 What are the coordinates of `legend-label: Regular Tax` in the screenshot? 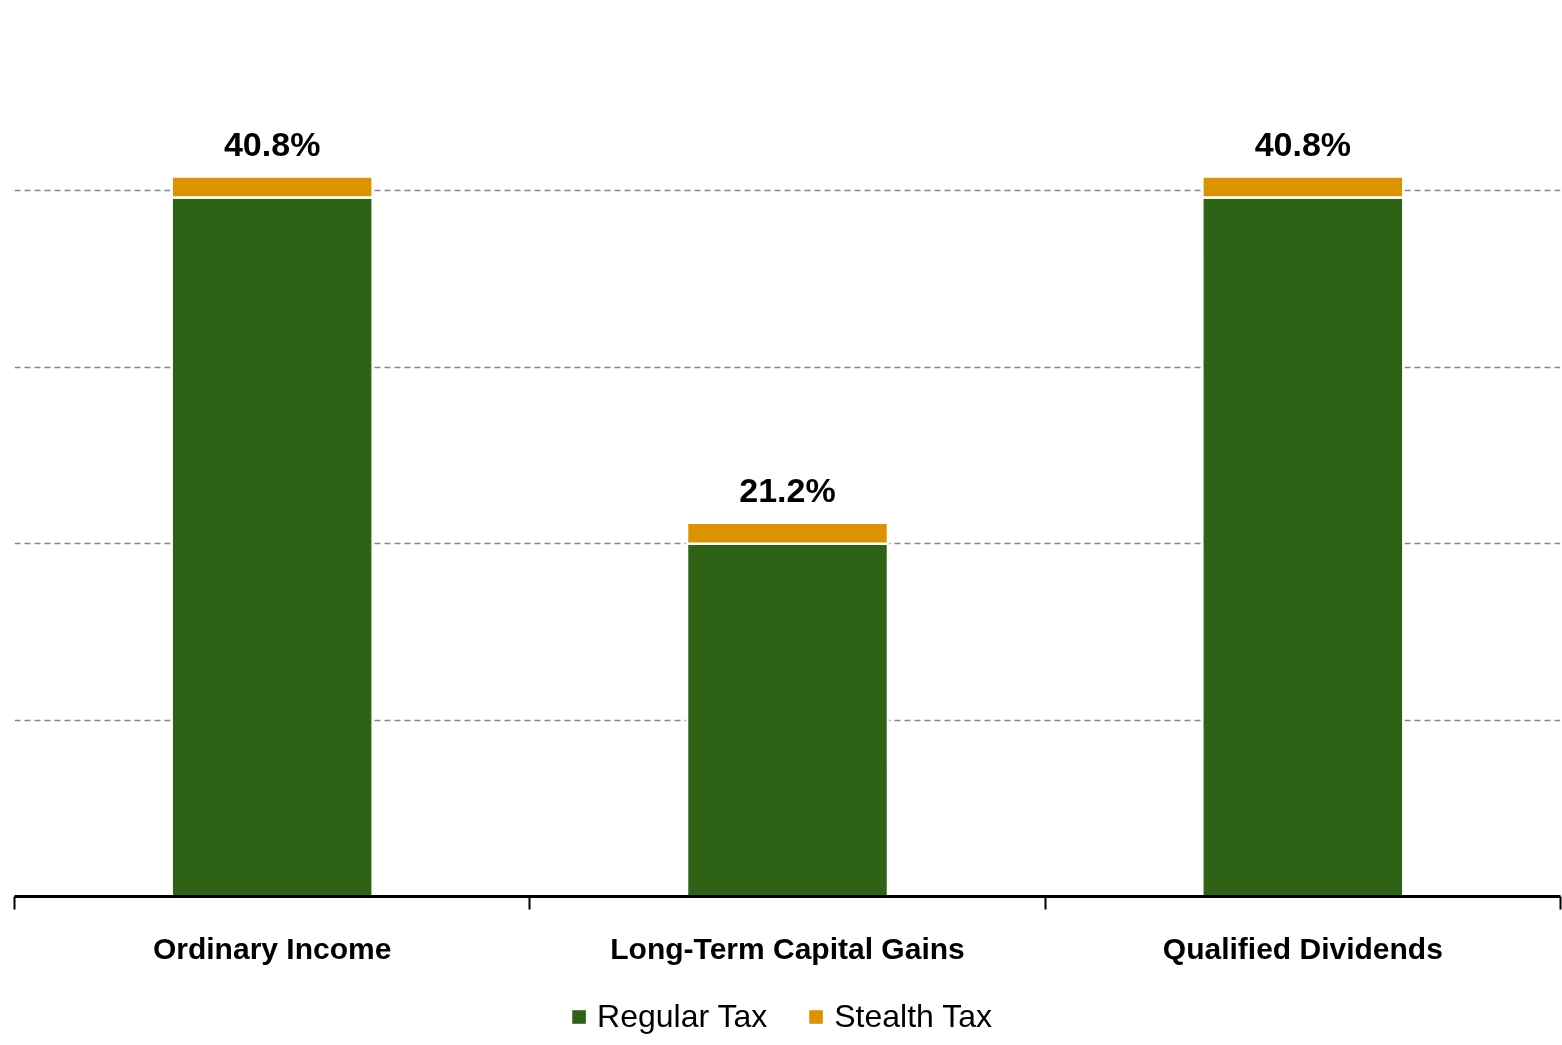 It's located at (682, 1016).